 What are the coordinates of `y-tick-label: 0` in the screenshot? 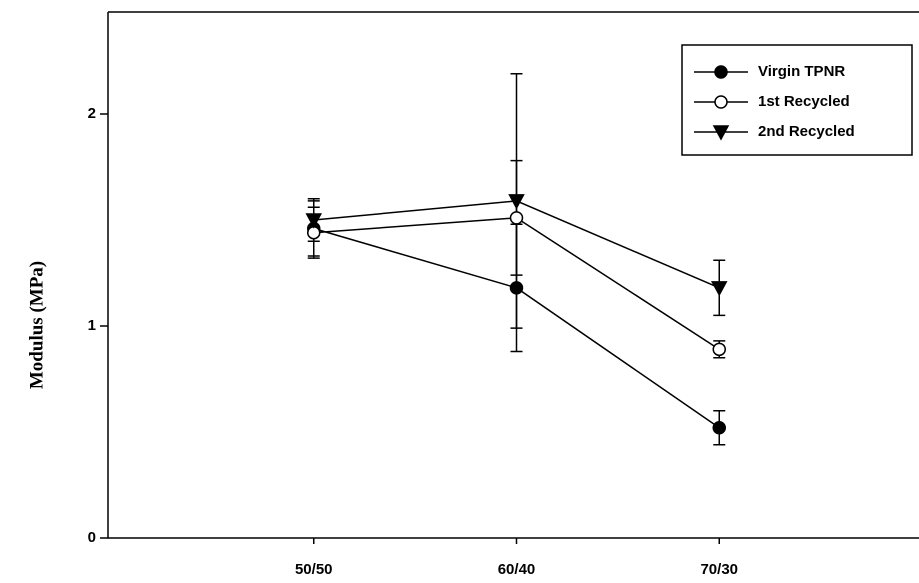 It's located at (92, 537).